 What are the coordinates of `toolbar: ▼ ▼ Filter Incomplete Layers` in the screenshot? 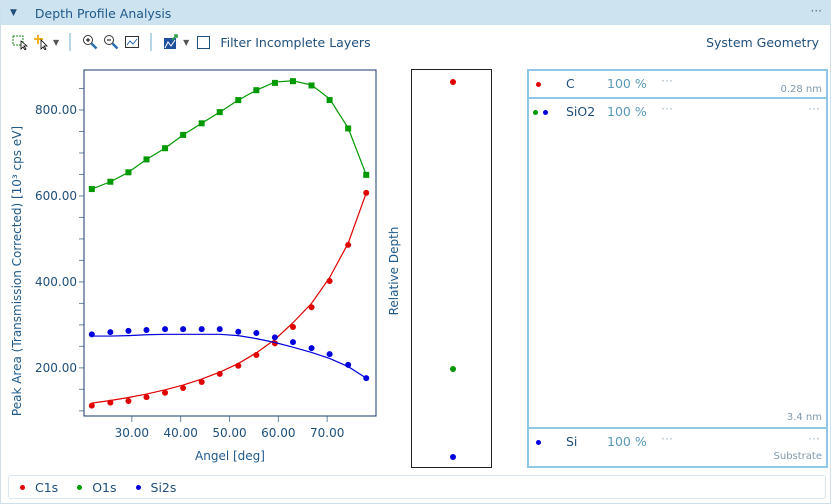 It's located at (191, 42).